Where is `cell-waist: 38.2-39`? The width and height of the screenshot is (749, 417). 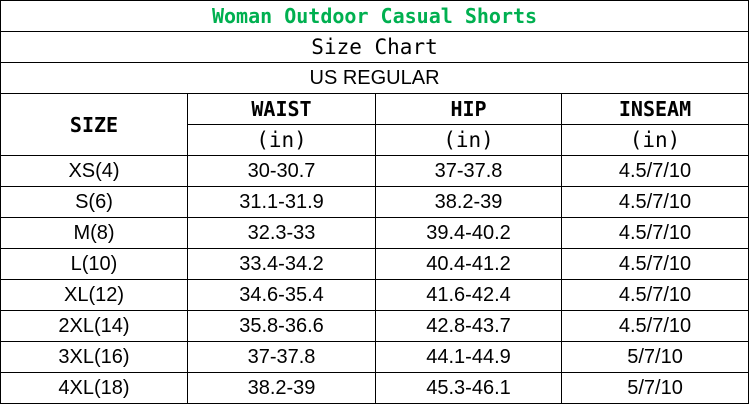 cell-waist: 38.2-39 is located at coordinates (281, 388).